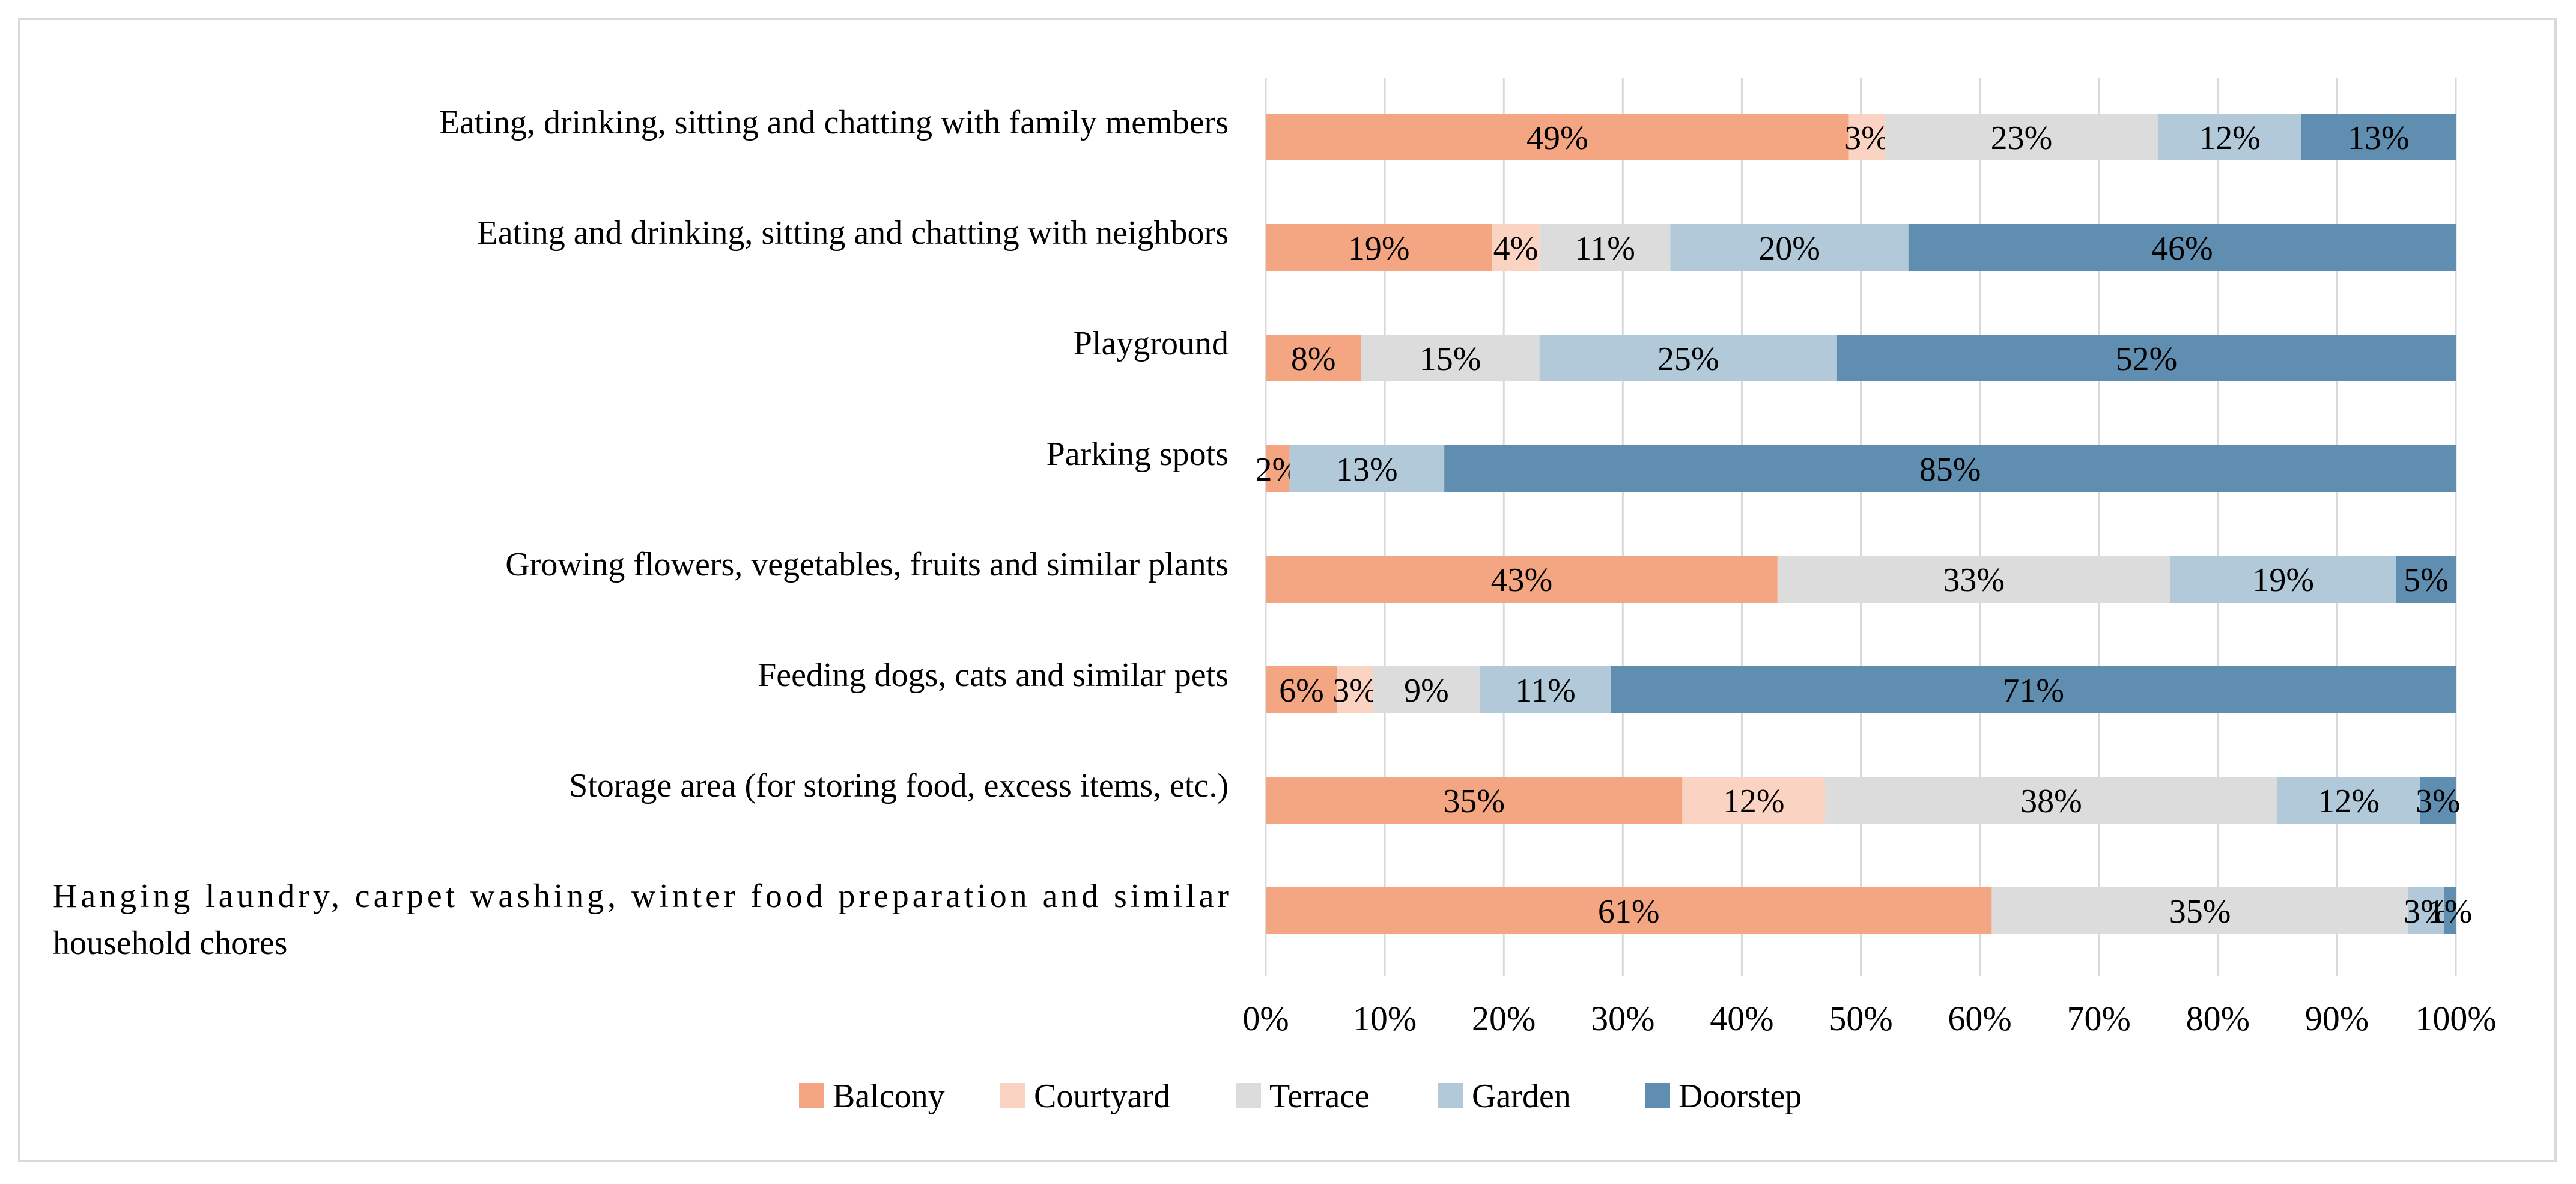 This screenshot has height=1184, width=2576. I want to click on data-label-doorstep: 52%, so click(2147, 359).